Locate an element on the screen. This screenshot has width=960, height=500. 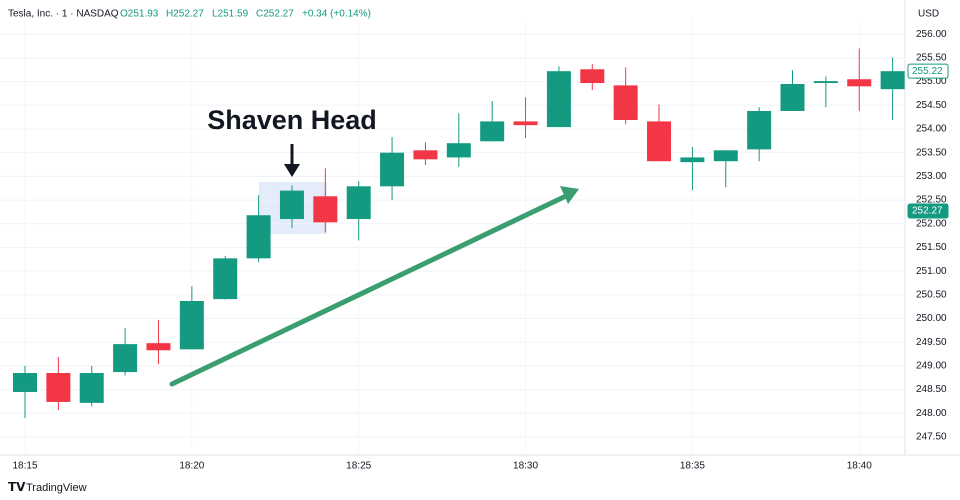
ohlc-change: +0.34 (+0.14%) is located at coordinates (336, 14).